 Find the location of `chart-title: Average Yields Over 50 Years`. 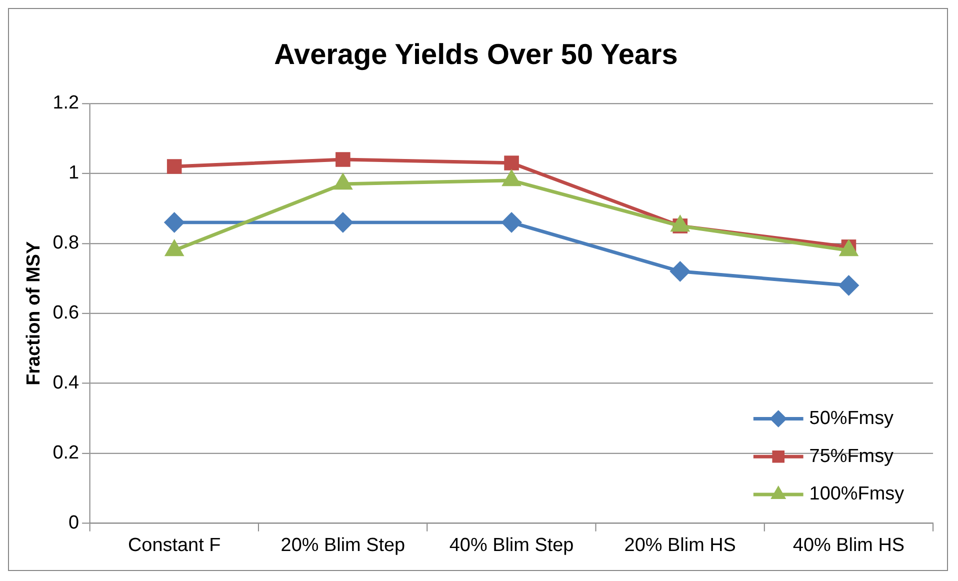

chart-title: Average Yields Over 50 Years is located at coordinates (476, 55).